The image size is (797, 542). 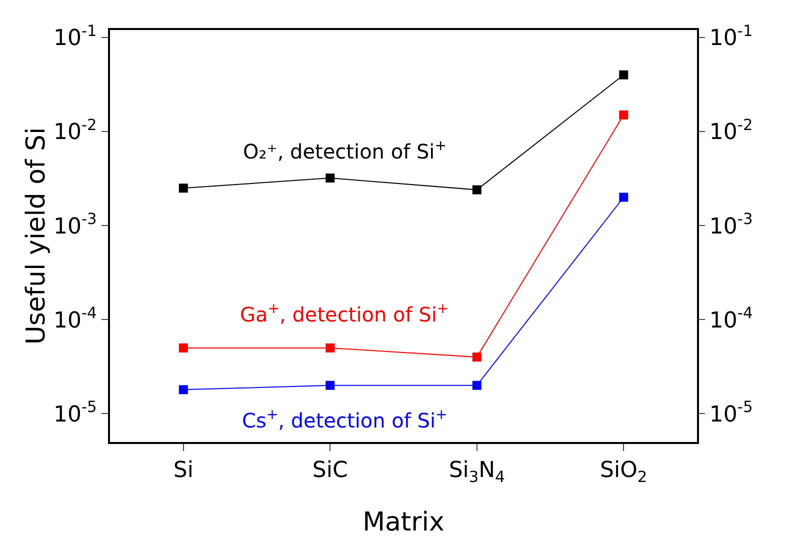 I want to click on x-tick-label: Si$_{3}$N$_{4}$, so click(x=476, y=472).